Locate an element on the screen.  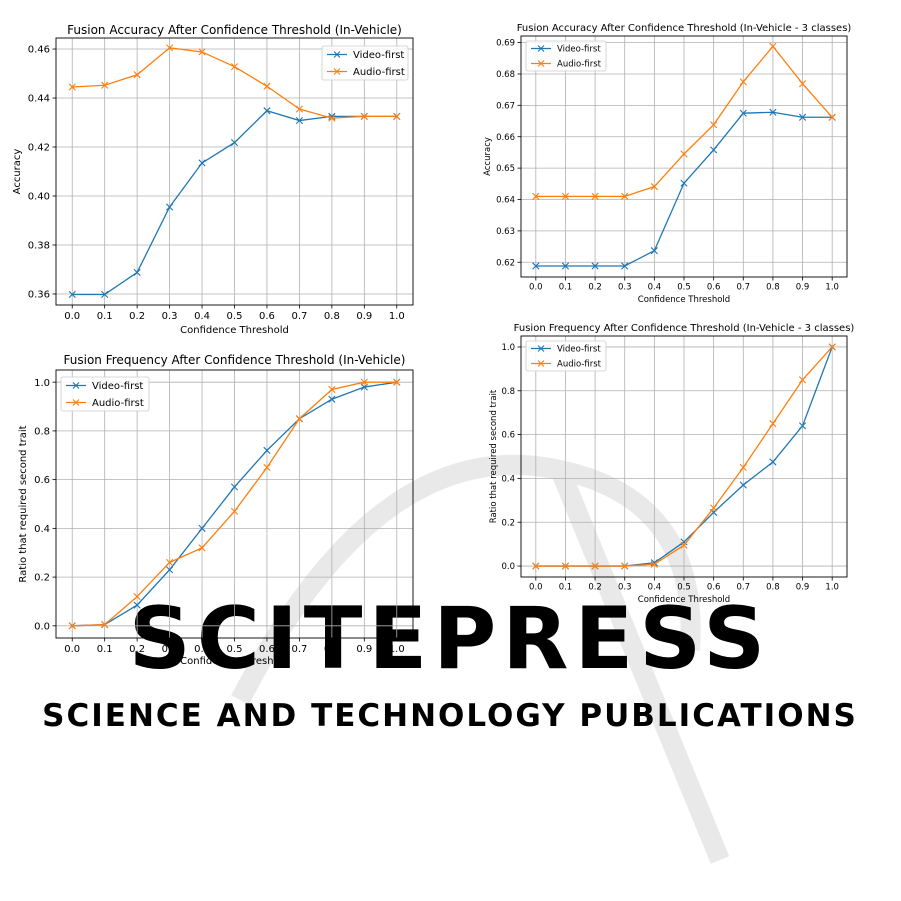
x-tick-label: 0.0 is located at coordinates (536, 588).